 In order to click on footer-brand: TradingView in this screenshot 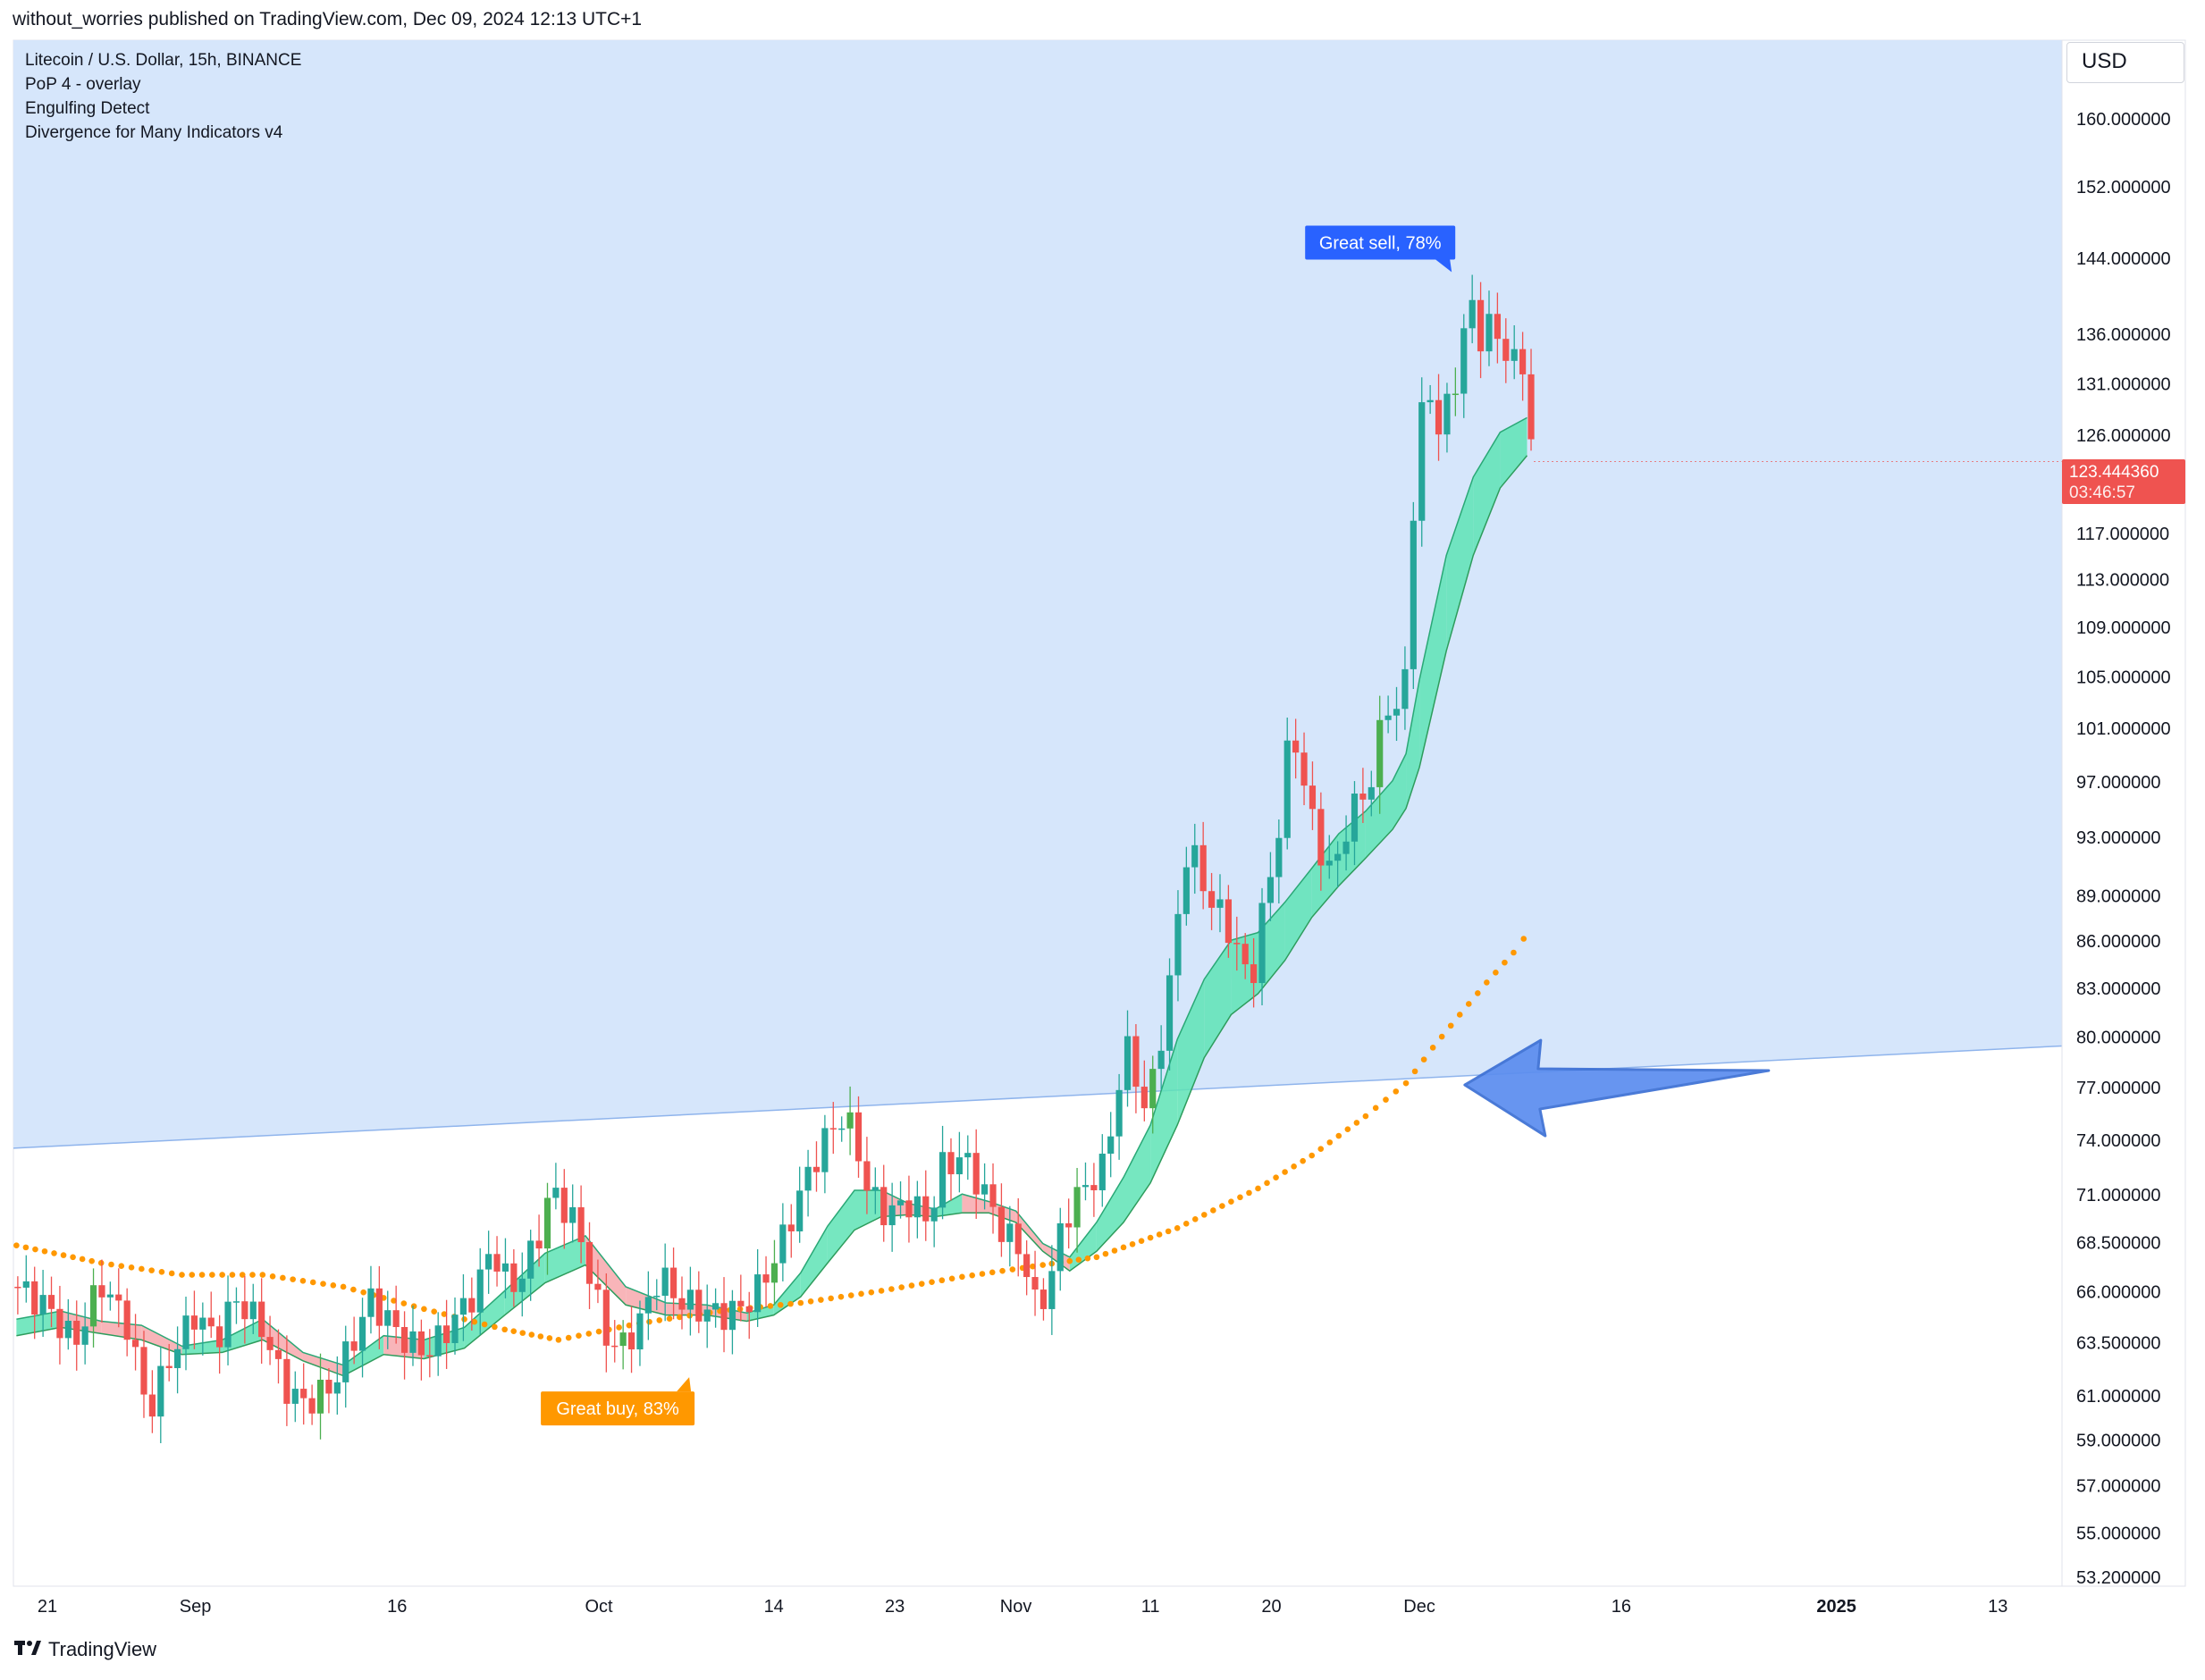, I will do `click(85, 1649)`.